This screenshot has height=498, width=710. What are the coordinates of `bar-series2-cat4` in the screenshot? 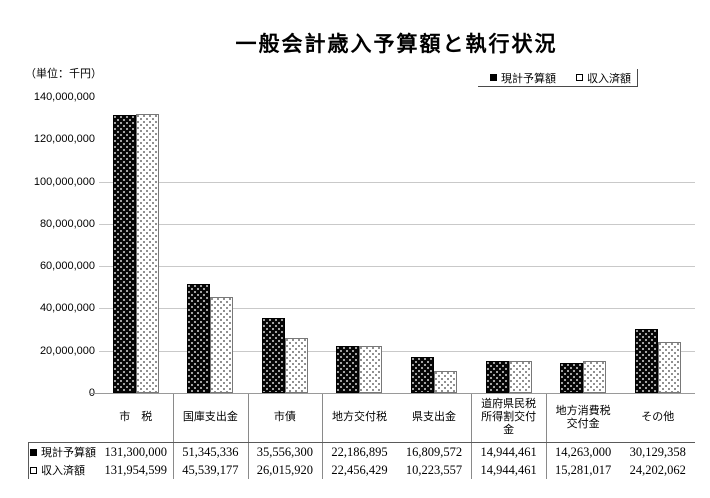 It's located at (446, 382).